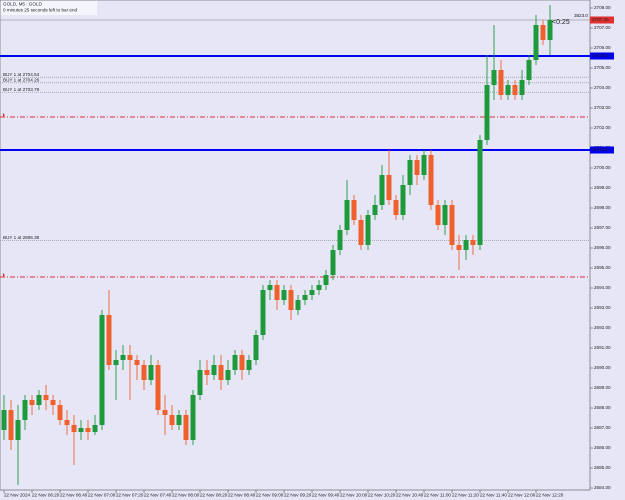 The height and width of the screenshot is (500, 625). I want to click on symbol-label: GOLD, M5 : GOLD, so click(22, 4).